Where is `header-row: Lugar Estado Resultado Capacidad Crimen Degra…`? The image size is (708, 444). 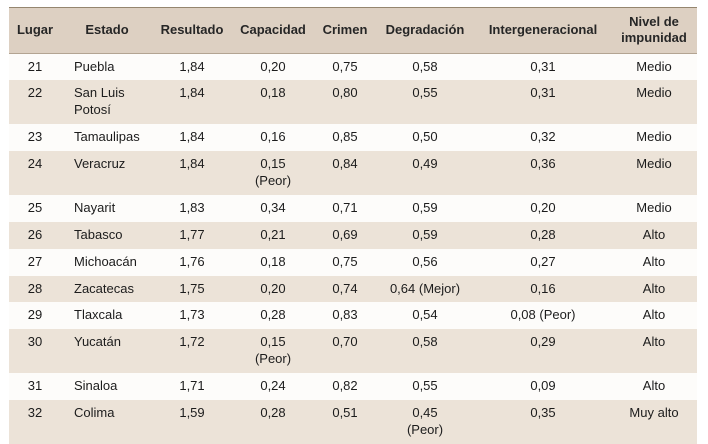 header-row: Lugar Estado Resultado Capacidad Crimen Degra… is located at coordinates (353, 30).